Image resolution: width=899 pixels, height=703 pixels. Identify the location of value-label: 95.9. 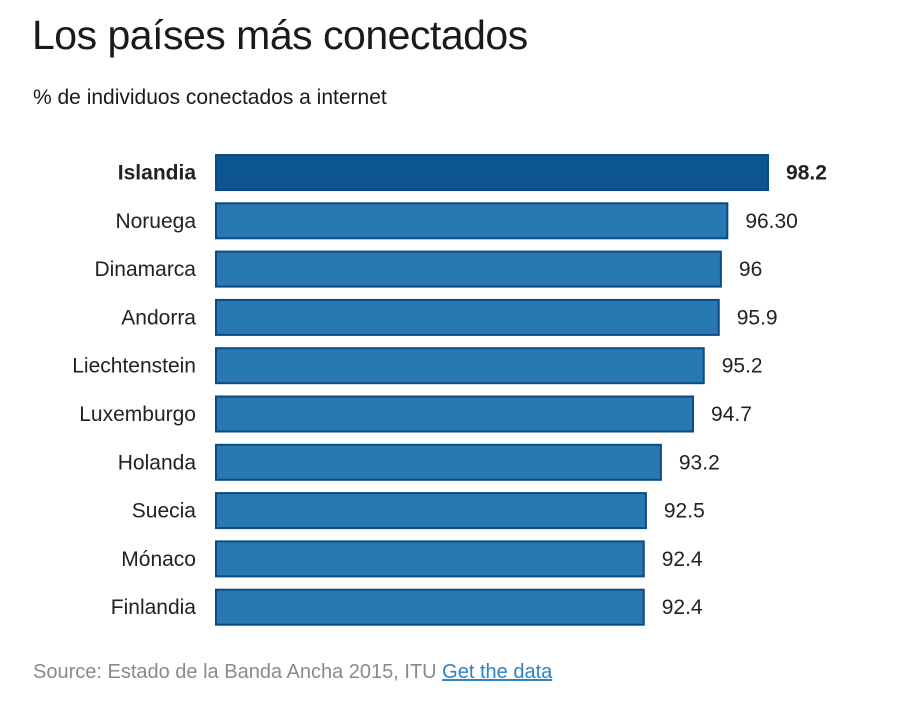
(757, 317).